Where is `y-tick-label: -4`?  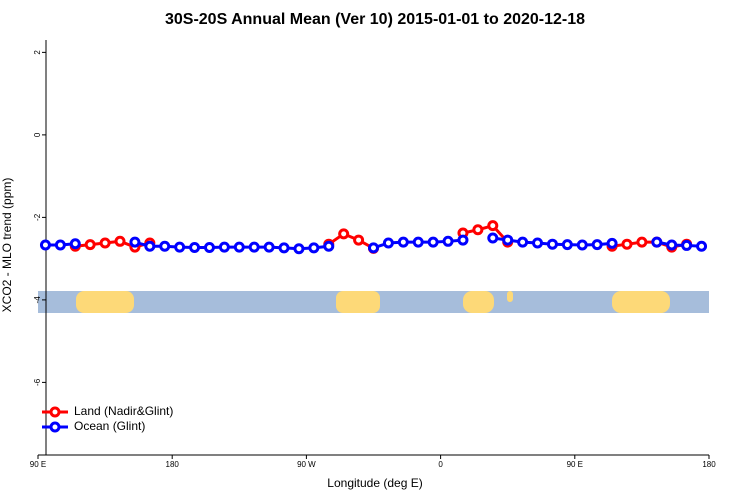 y-tick-label: -4 is located at coordinates (37, 300).